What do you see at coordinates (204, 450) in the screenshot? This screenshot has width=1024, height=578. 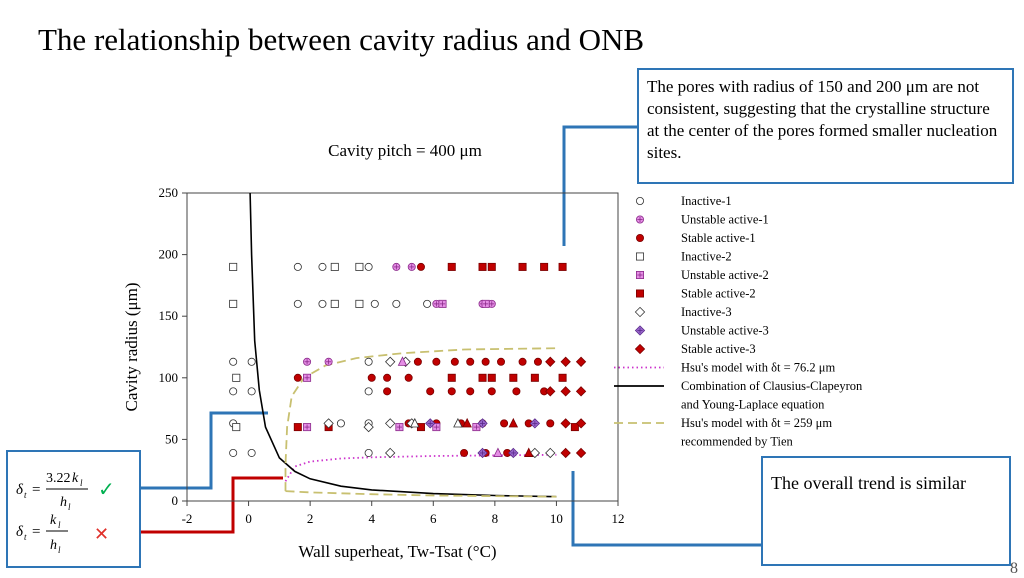 I see `connector-formula-blue` at bounding box center [204, 450].